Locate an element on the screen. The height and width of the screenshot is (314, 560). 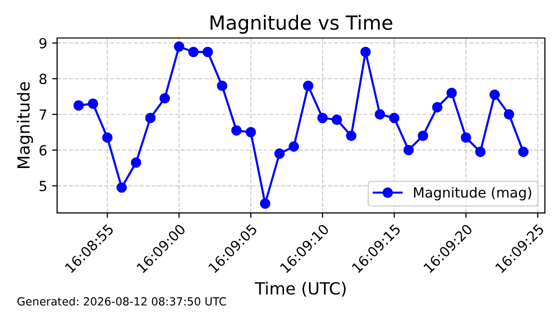
legend-label: Magnitude (mag) is located at coordinates (473, 193).